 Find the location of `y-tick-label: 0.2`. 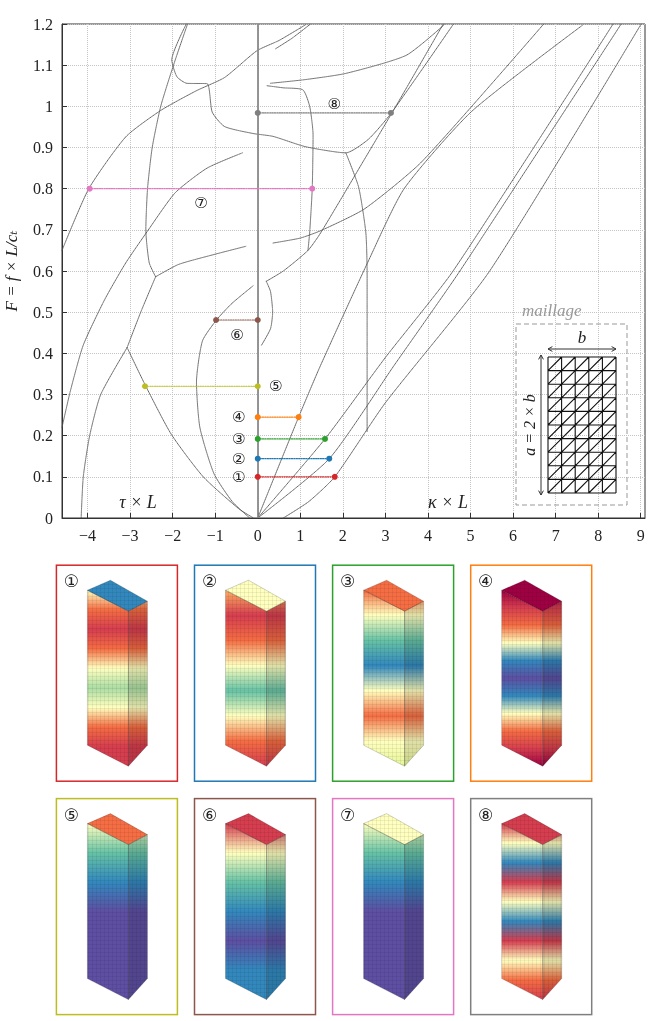

y-tick-label: 0.2 is located at coordinates (43, 436).